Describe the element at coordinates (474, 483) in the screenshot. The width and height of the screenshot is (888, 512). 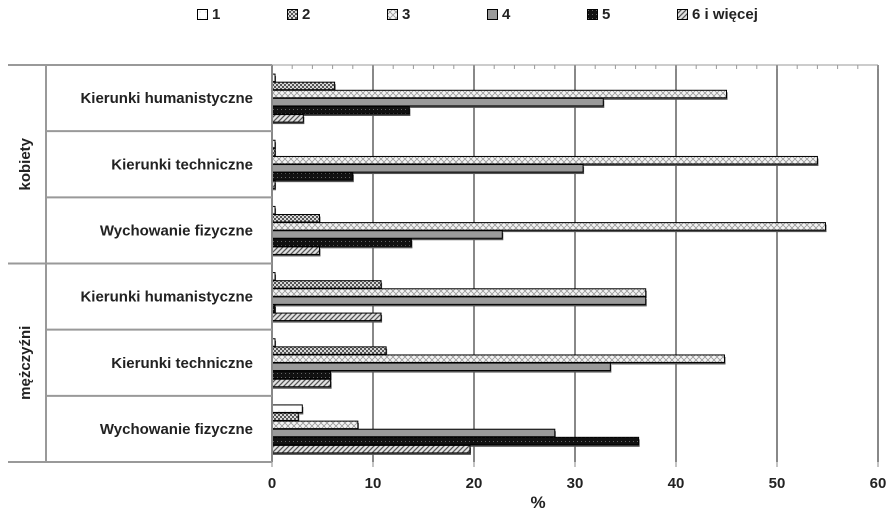
I see `x-tick-label: 20` at that location.